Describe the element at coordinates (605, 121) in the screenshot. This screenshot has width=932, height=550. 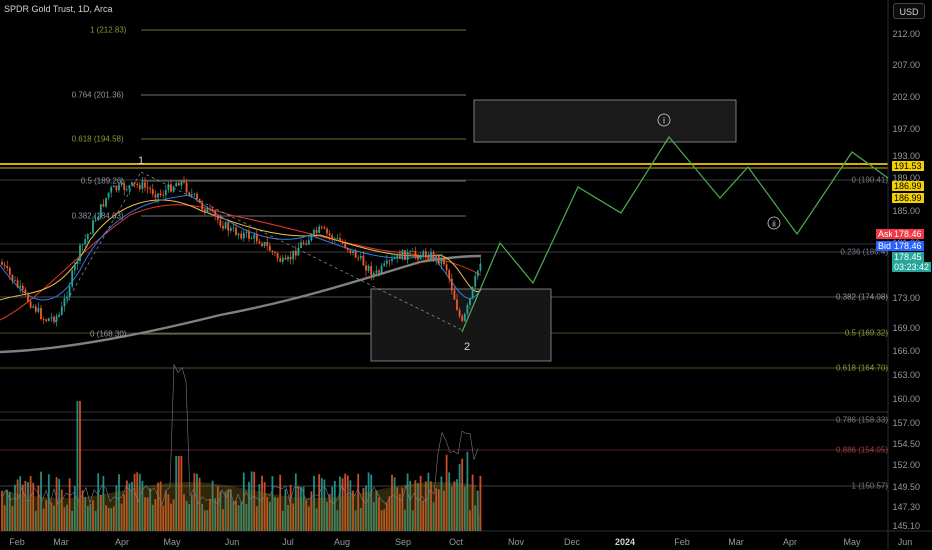
I see `target-box-wave-i` at that location.